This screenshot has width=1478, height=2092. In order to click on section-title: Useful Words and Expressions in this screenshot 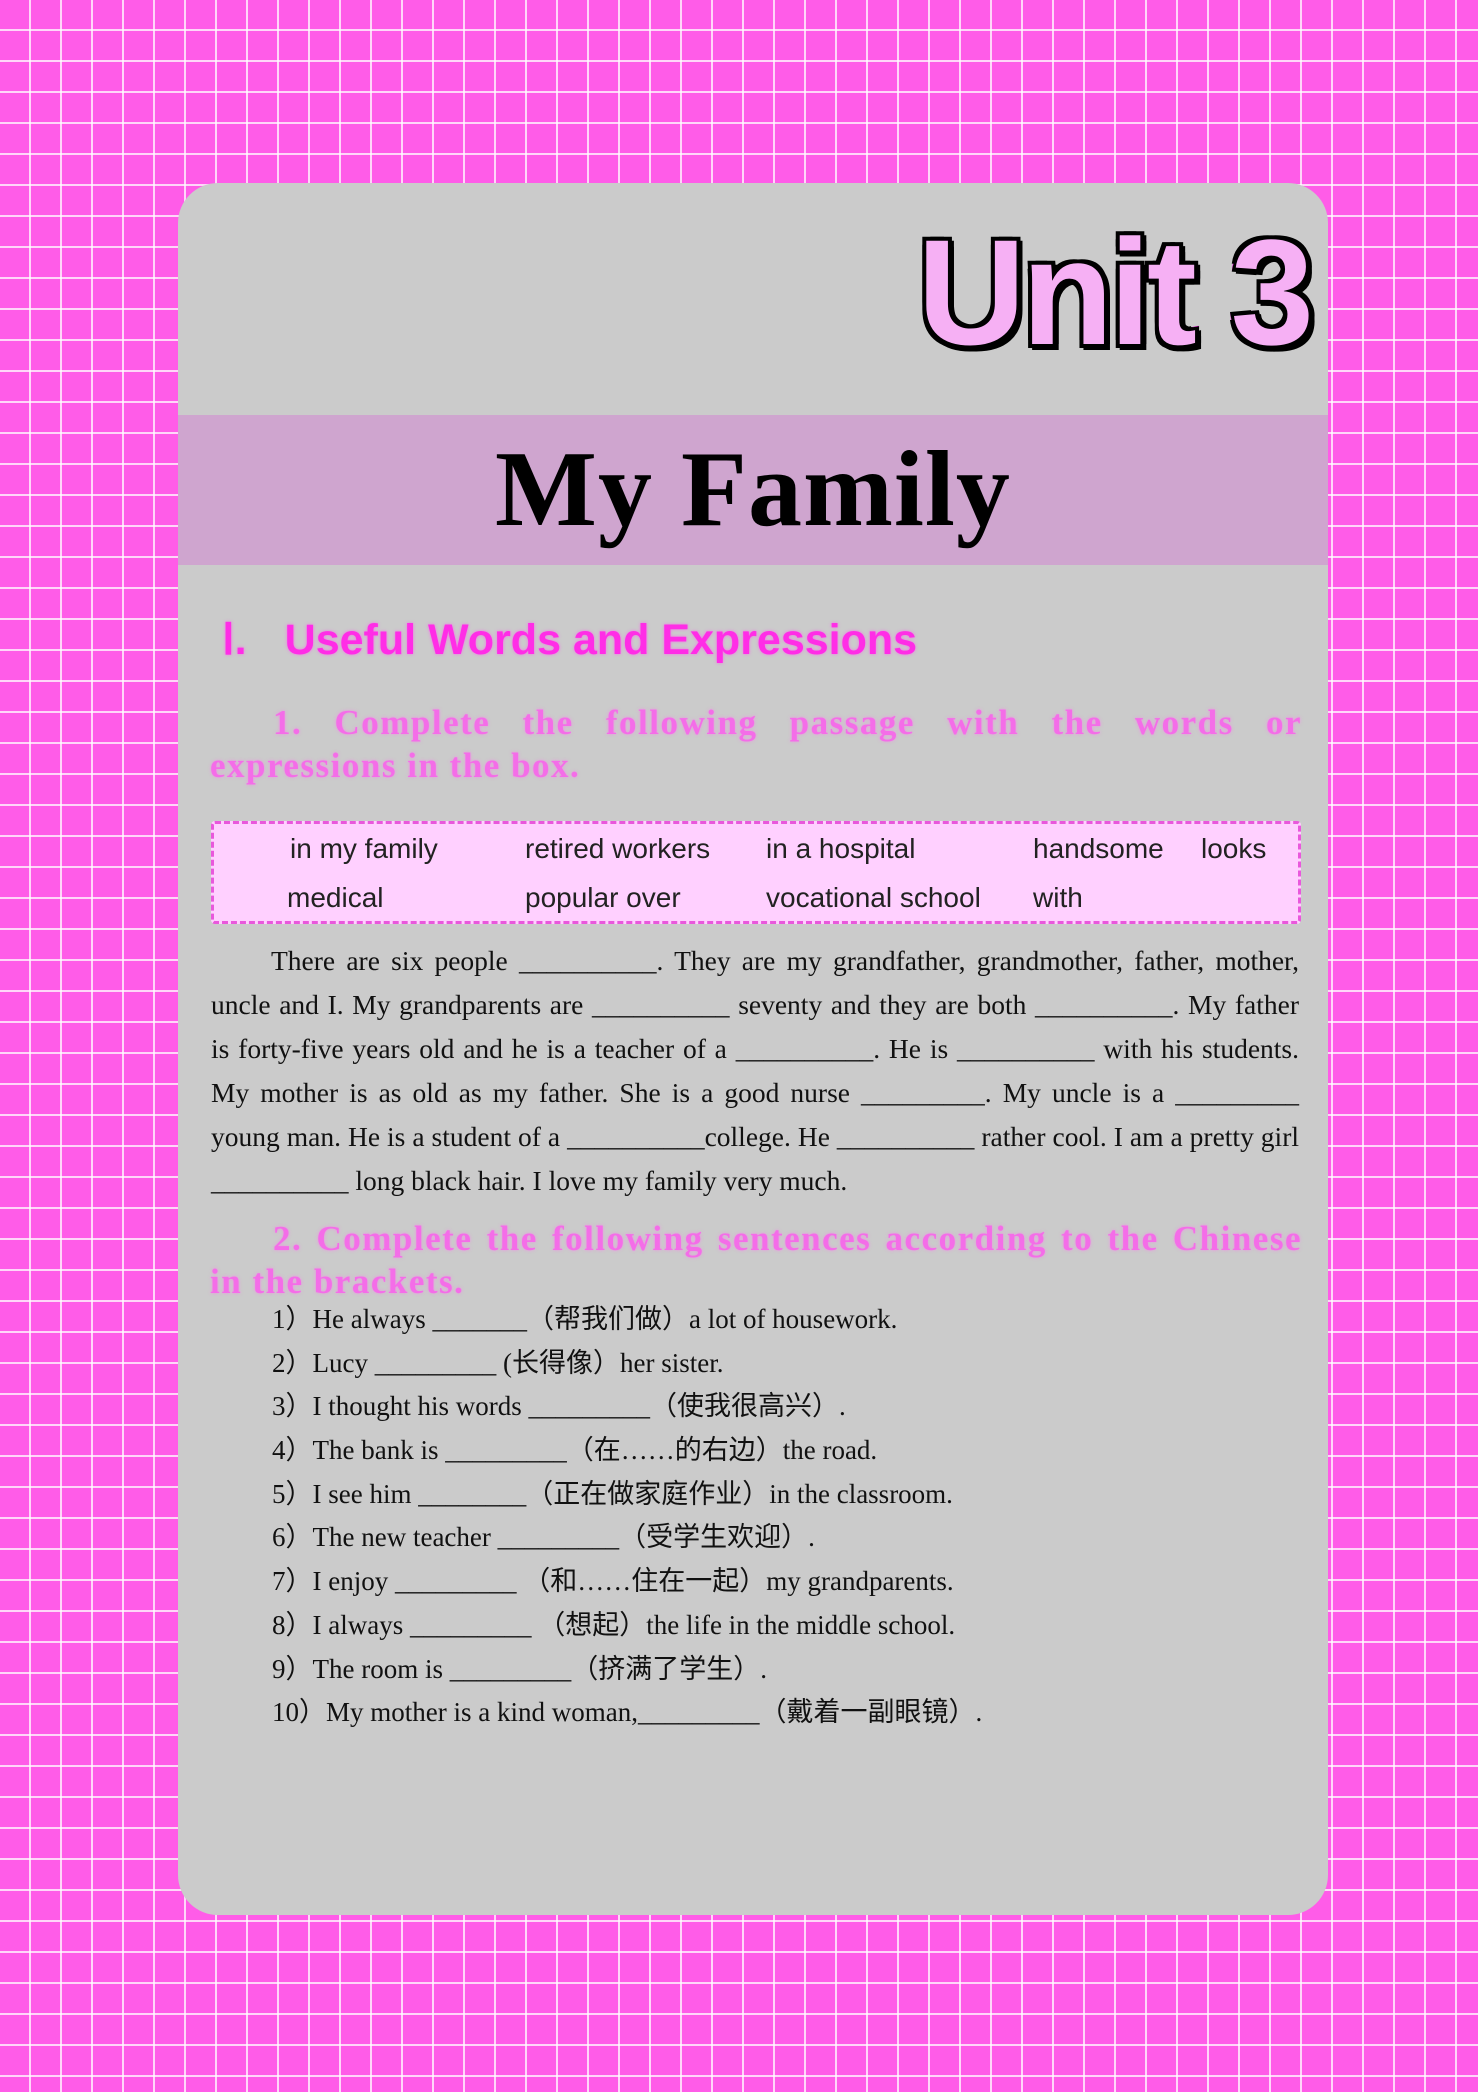, I will do `click(601, 640)`.